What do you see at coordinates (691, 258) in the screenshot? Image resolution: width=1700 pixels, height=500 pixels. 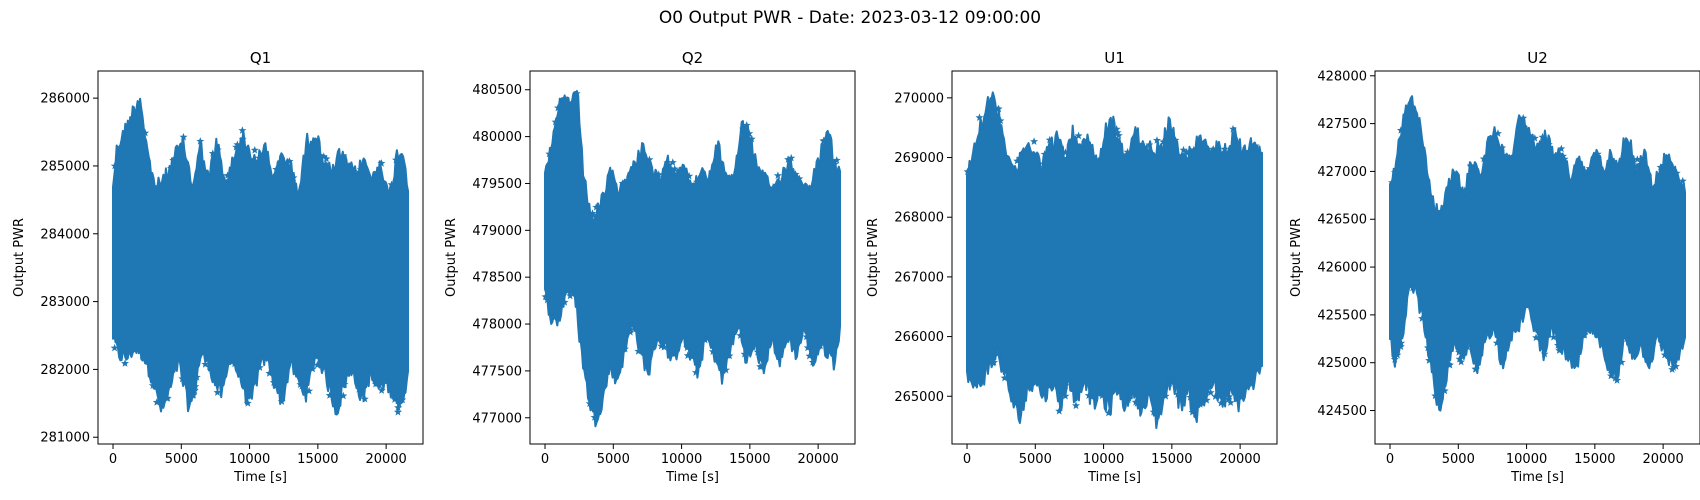 I see `series-q2` at bounding box center [691, 258].